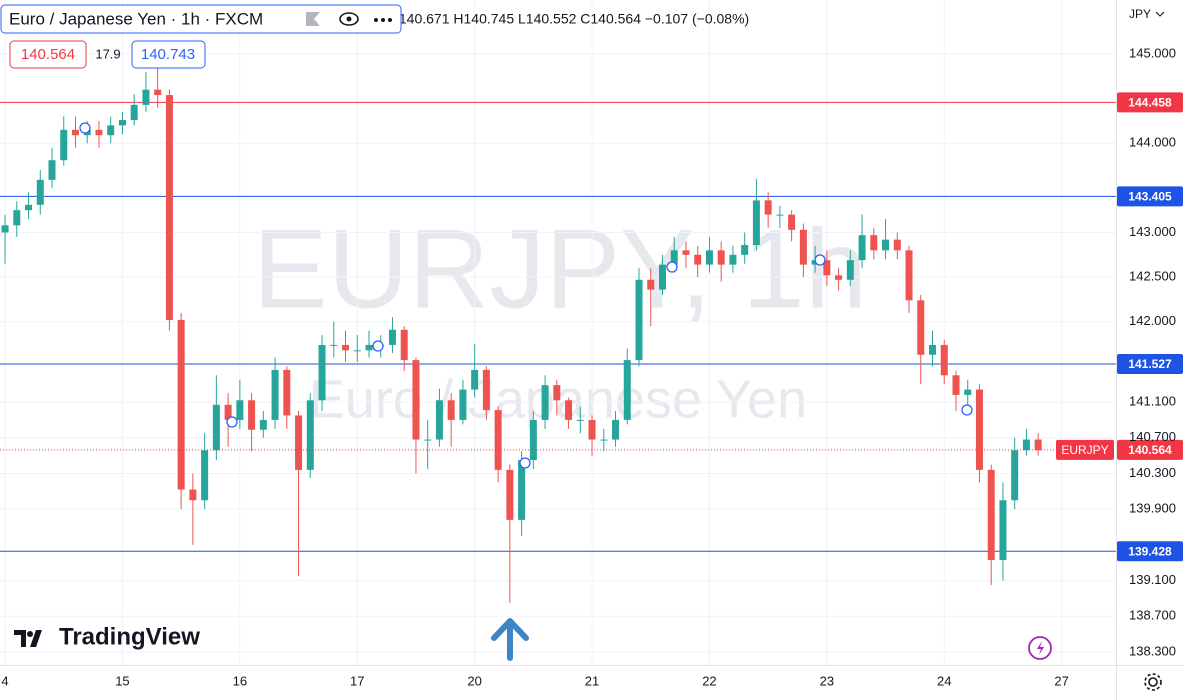  Describe the element at coordinates (1152, 579) in the screenshot. I see `y-tick-label: 139.100` at that location.